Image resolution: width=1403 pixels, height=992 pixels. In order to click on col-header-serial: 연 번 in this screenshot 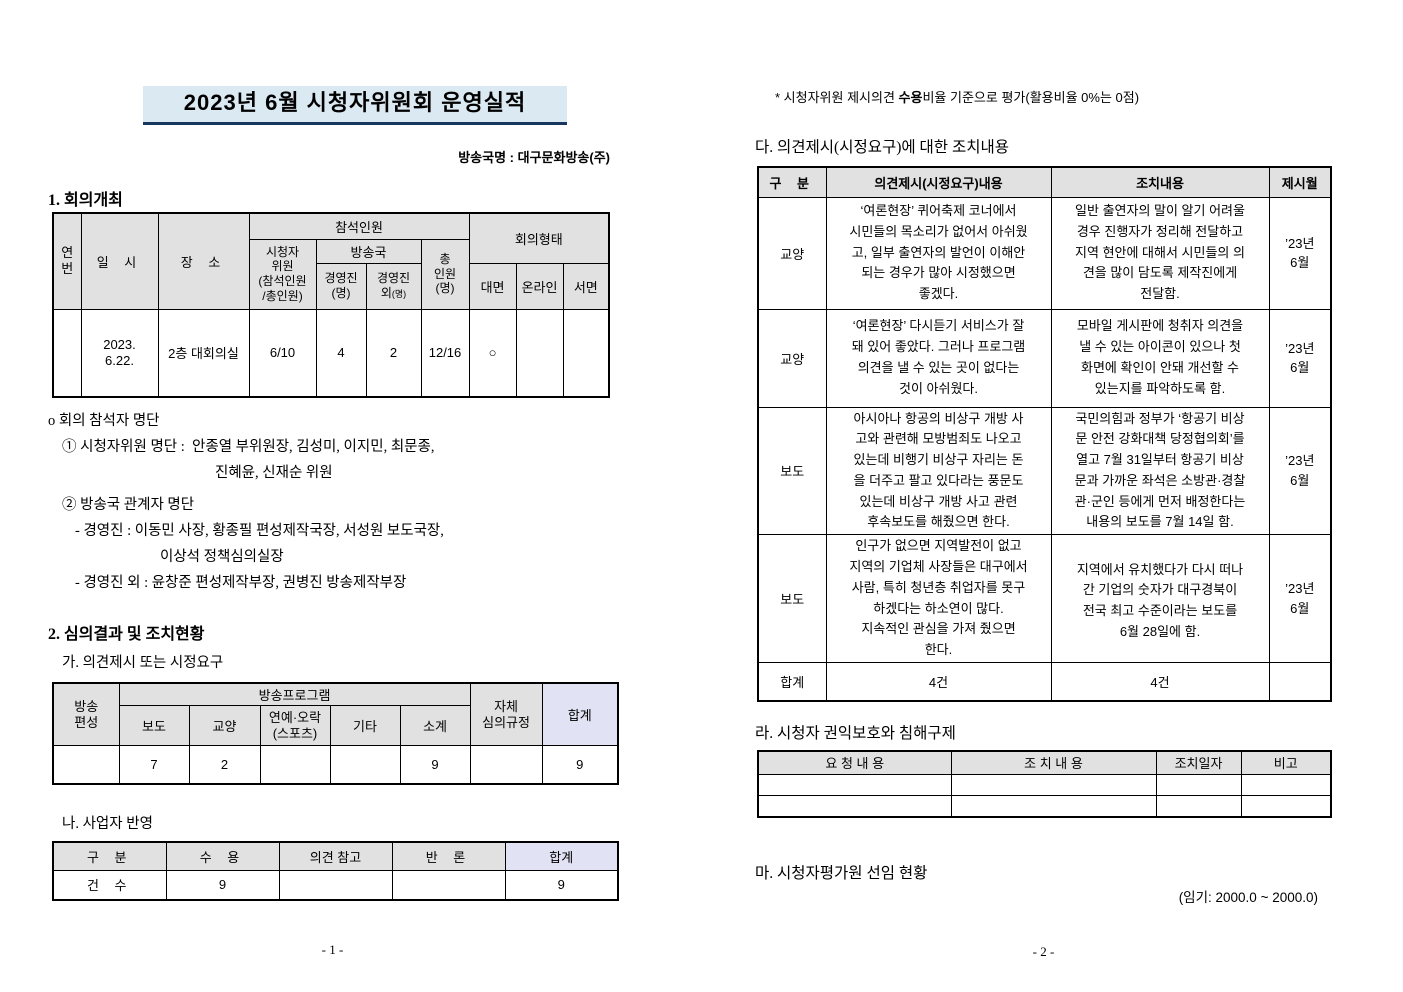, I will do `click(67, 261)`.